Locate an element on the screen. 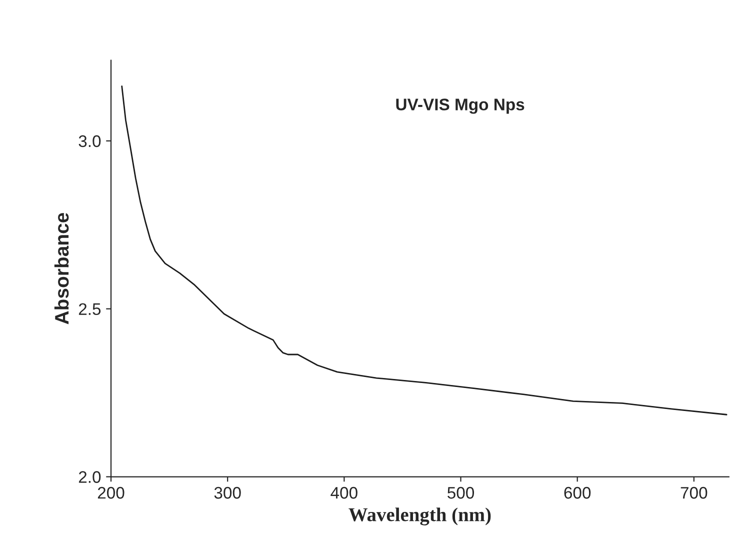 The image size is (740, 548). x-tick-label: 200 is located at coordinates (111, 492).